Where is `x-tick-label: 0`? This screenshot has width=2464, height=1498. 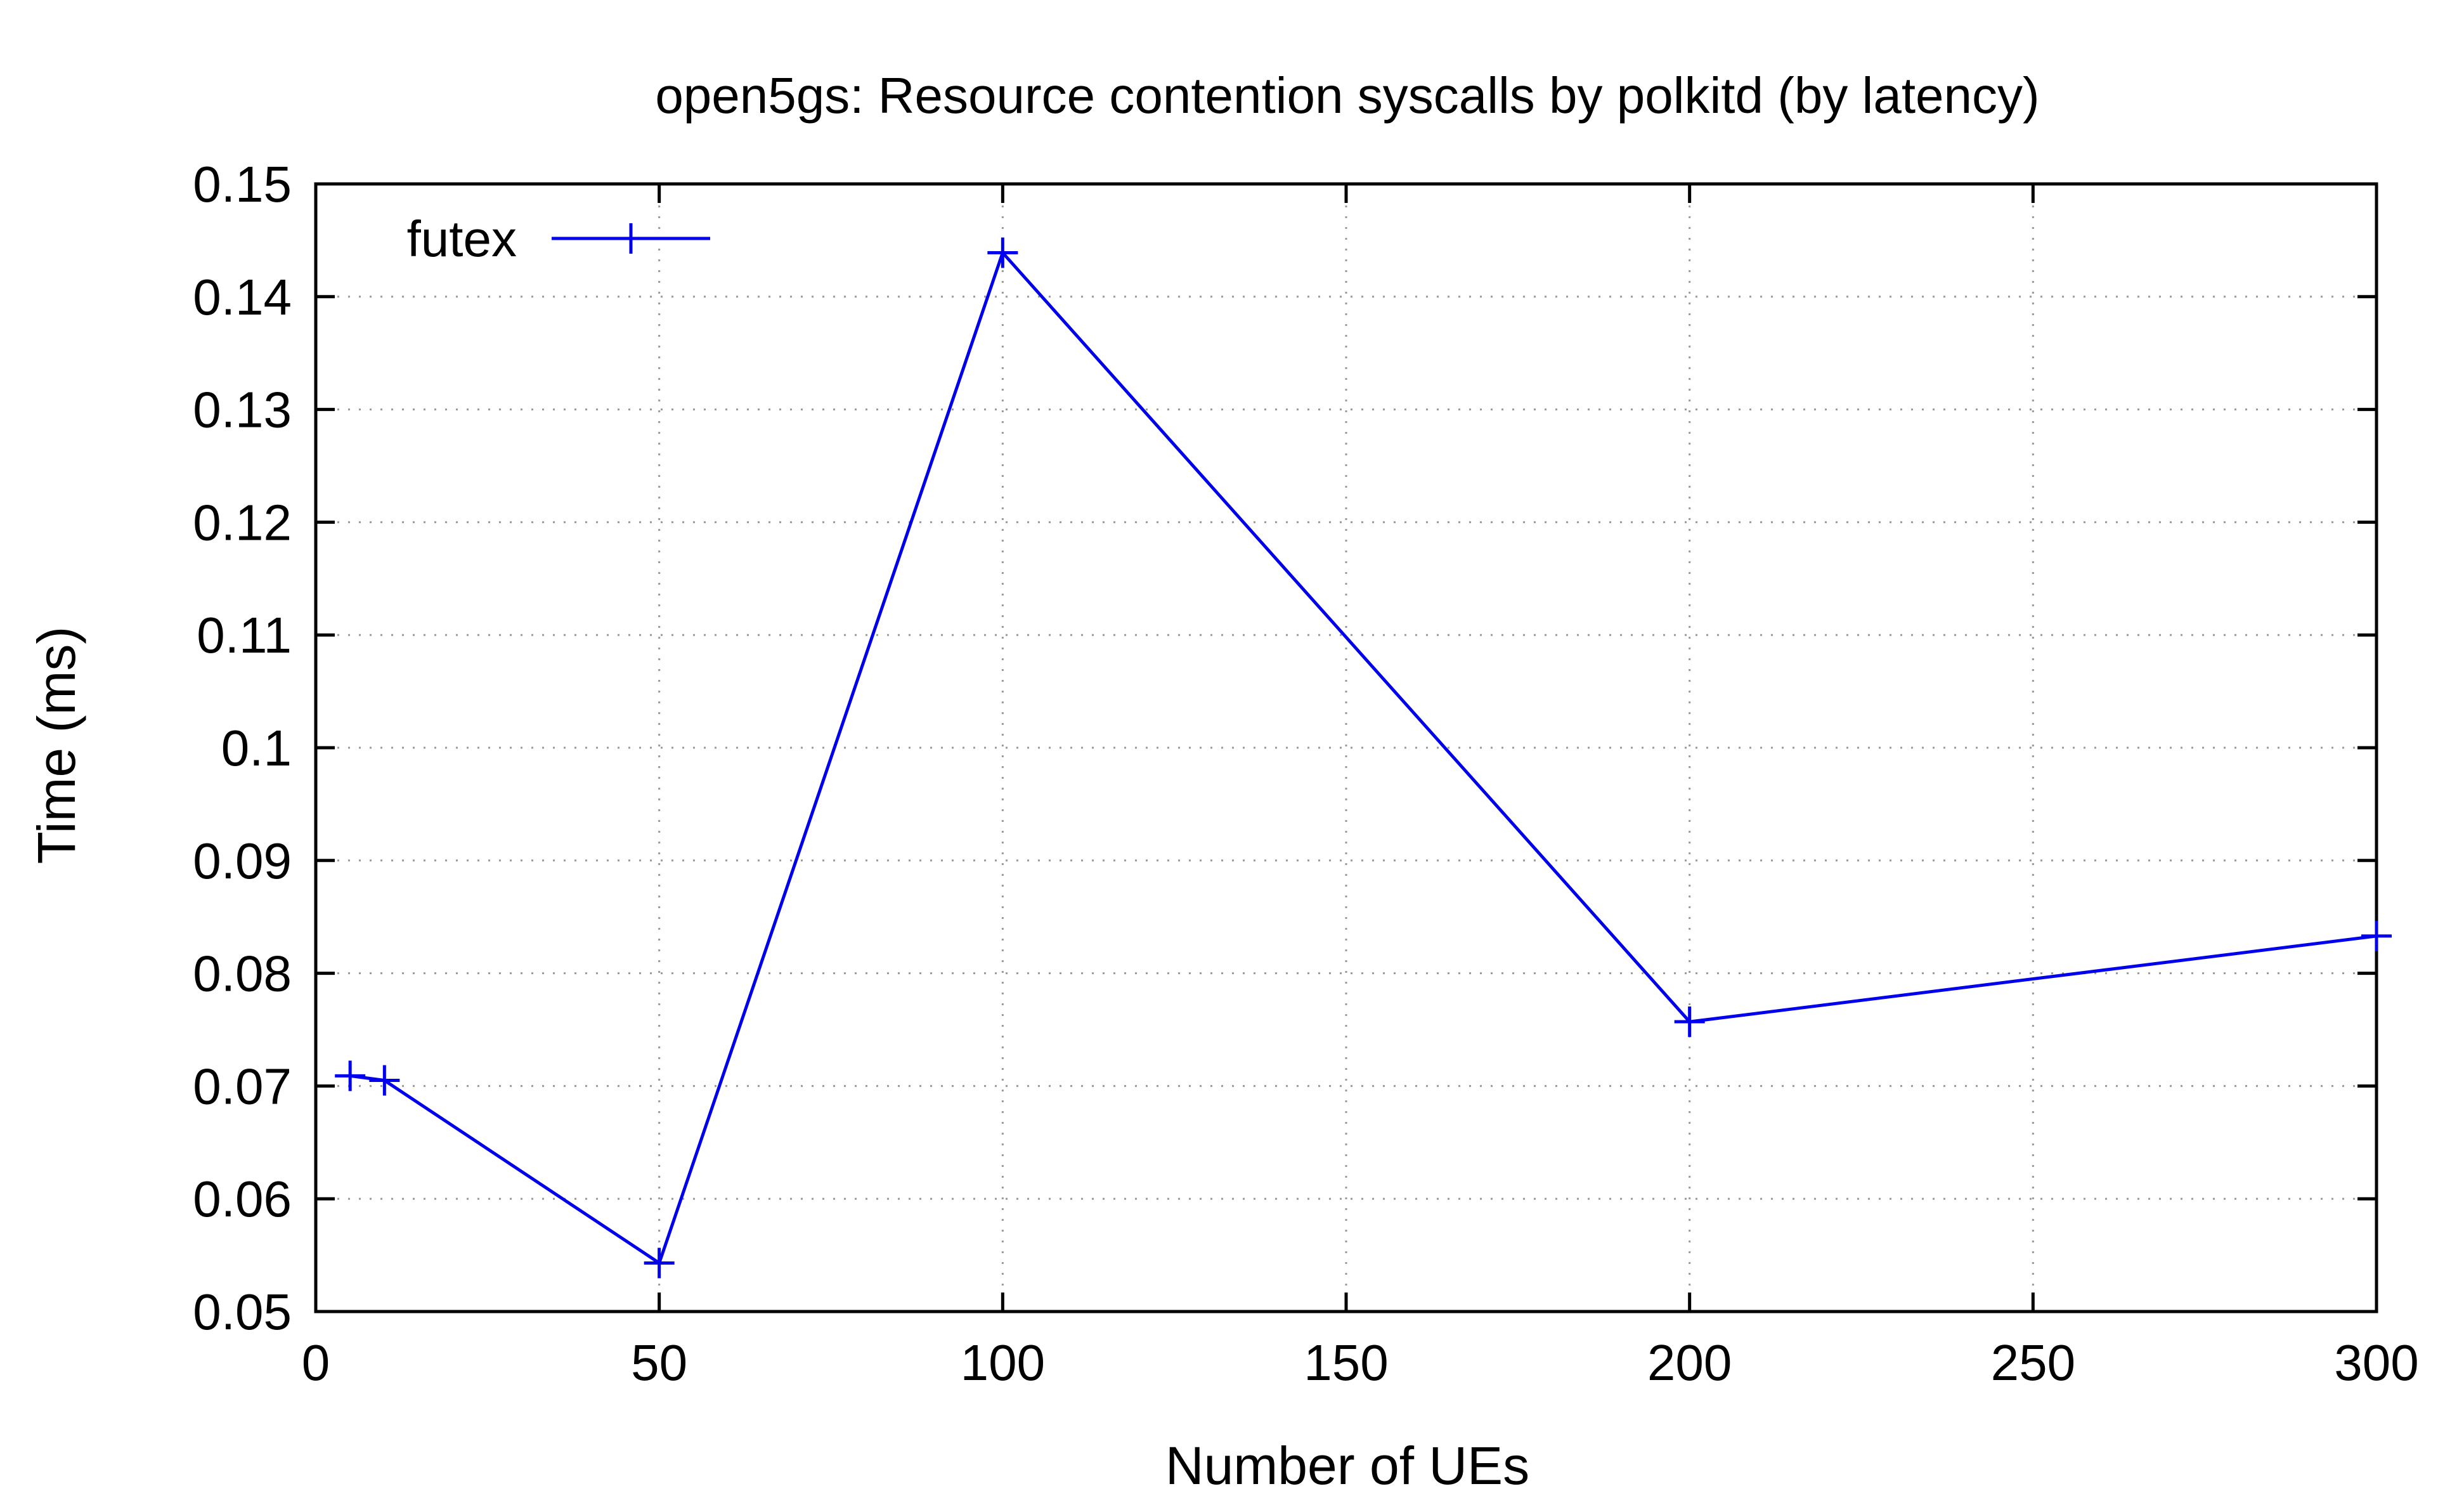 x-tick-label: 0 is located at coordinates (316, 1363).